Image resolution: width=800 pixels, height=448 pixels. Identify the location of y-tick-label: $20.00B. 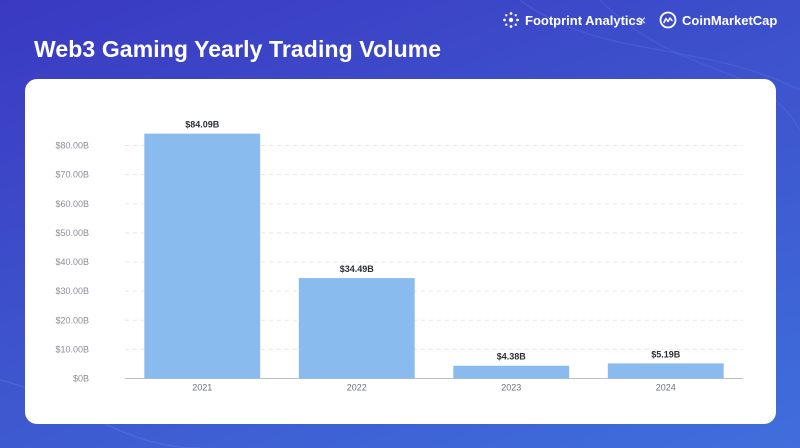
(72, 320).